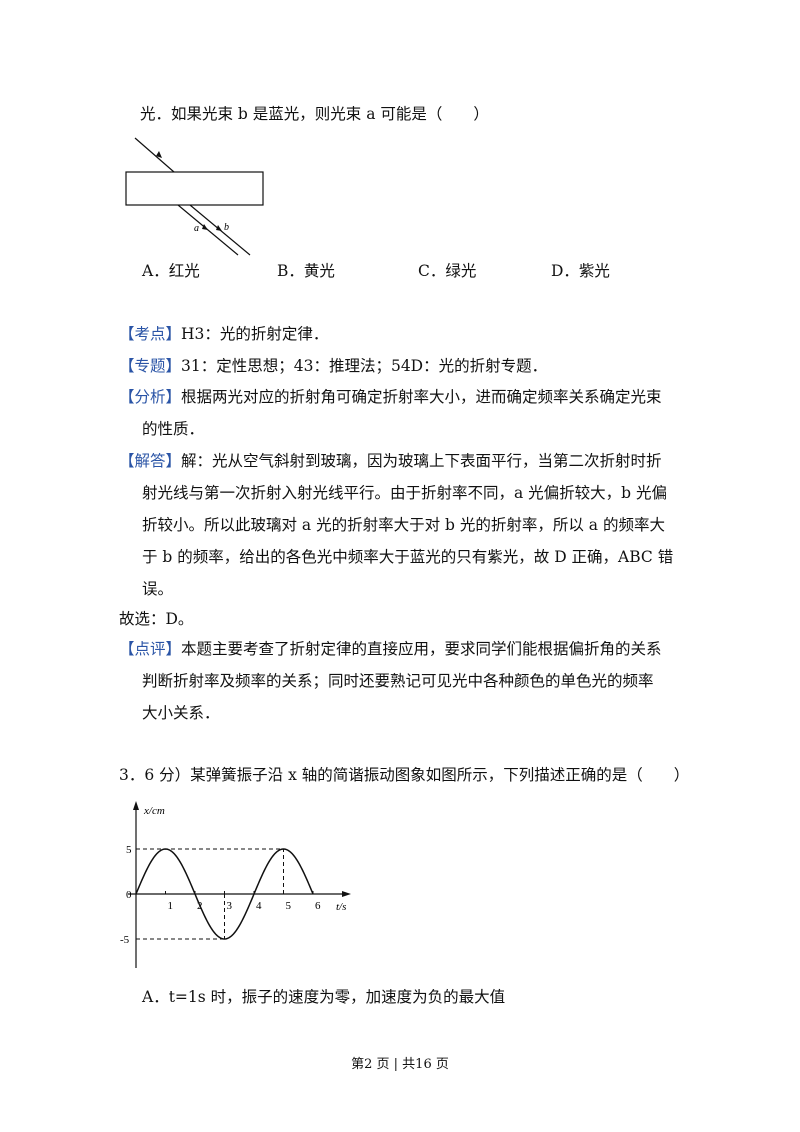 The height and width of the screenshot is (1132, 800). Describe the element at coordinates (364, 366) in the screenshot. I see `zhuanti-text: 31：定性思想；43：推理法；54D：光的折射专题．` at that location.